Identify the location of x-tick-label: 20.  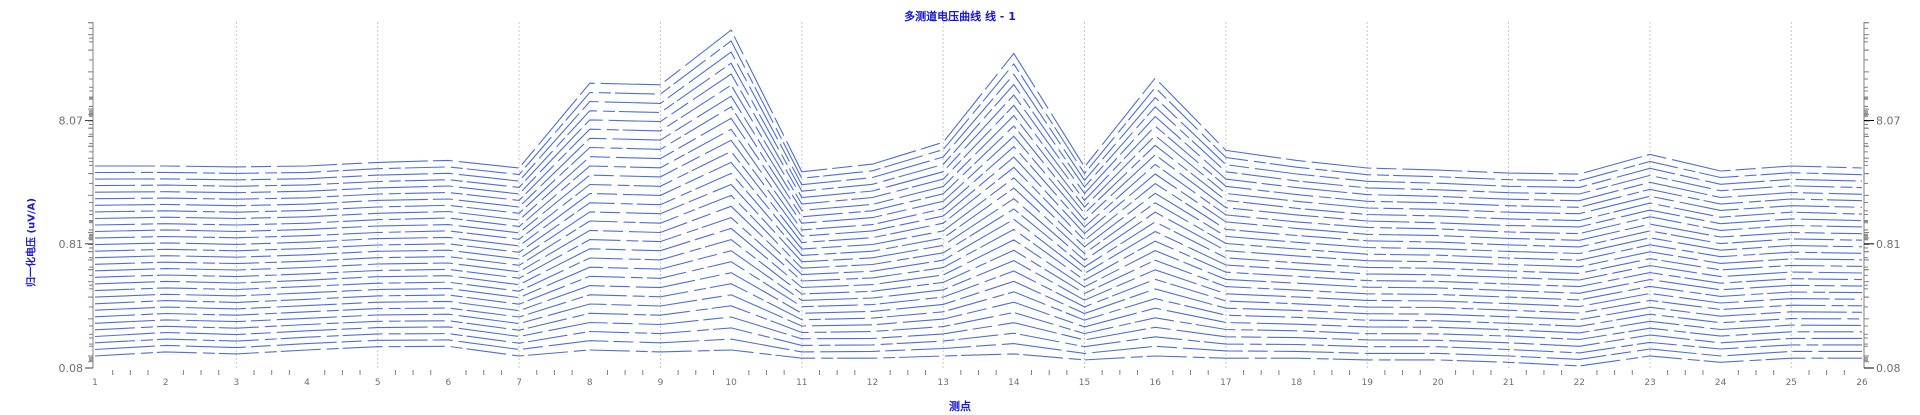
(1438, 383).